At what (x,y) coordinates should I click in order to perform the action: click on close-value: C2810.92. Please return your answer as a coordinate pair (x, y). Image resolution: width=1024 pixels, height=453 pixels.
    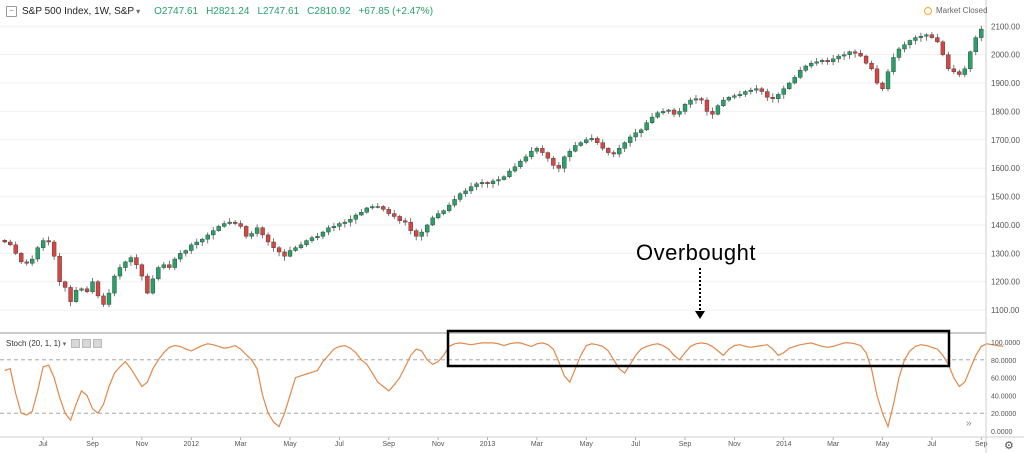
    Looking at the image, I should click on (329, 11).